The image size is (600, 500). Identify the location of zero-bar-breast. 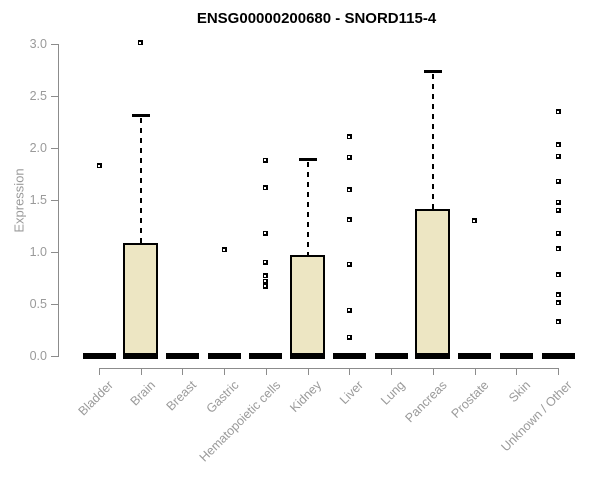
(182, 356).